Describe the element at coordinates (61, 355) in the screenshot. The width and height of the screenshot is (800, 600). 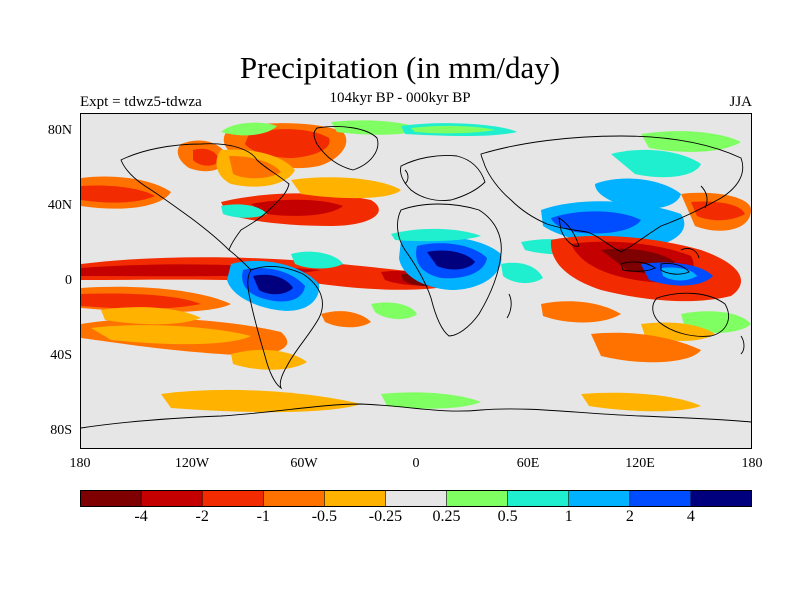
I see `lat-tick-40s: 40S` at that location.